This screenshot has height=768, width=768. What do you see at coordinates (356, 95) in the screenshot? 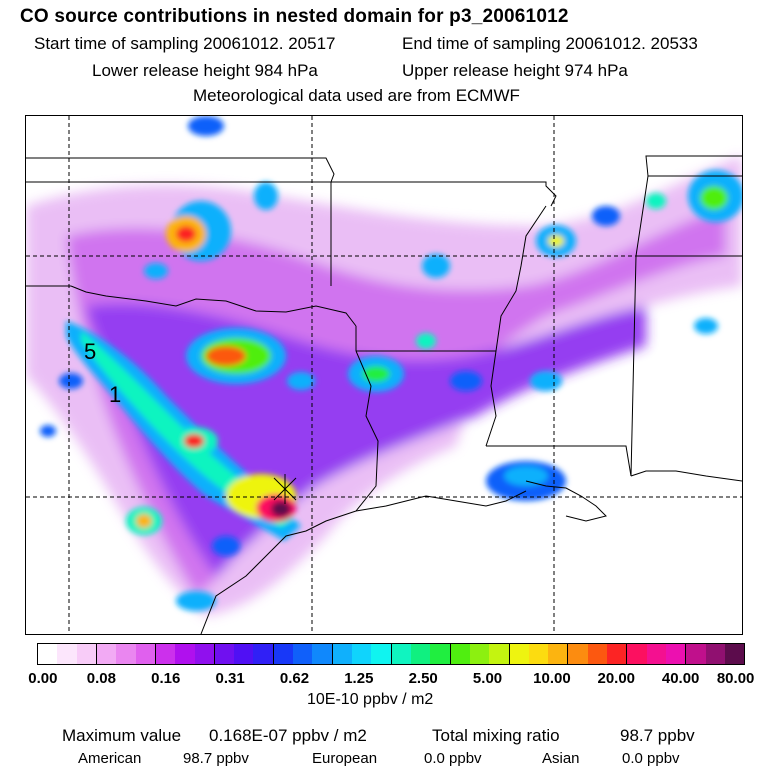
I see `met-data-label: Meteorological data used are from ECMWF` at bounding box center [356, 95].